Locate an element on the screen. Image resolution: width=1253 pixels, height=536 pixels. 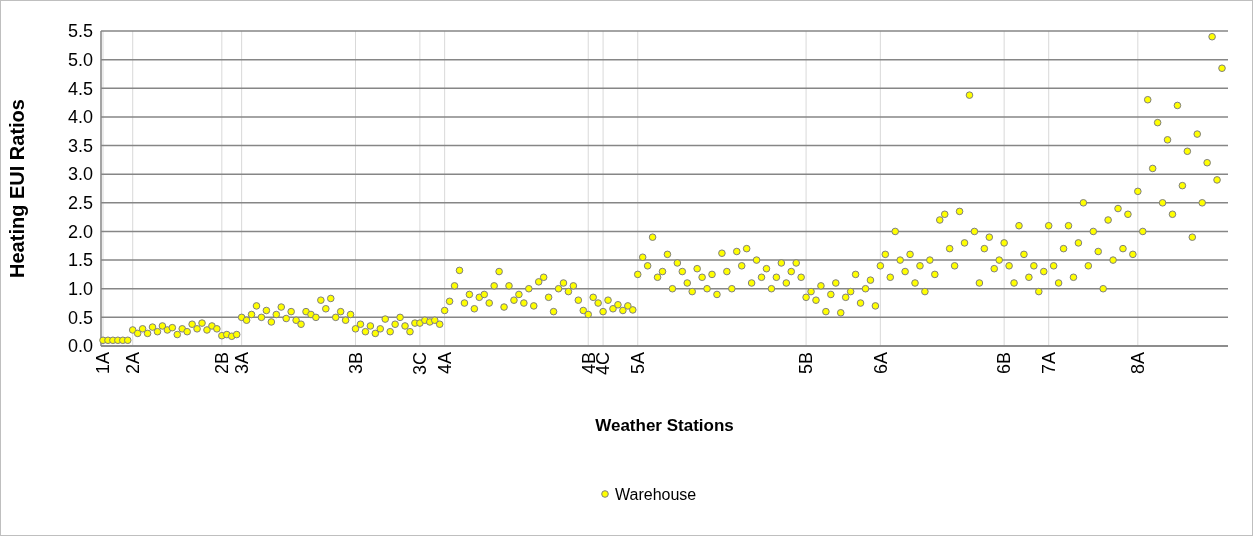
x-tick-label: 1A is located at coordinates (103, 363).